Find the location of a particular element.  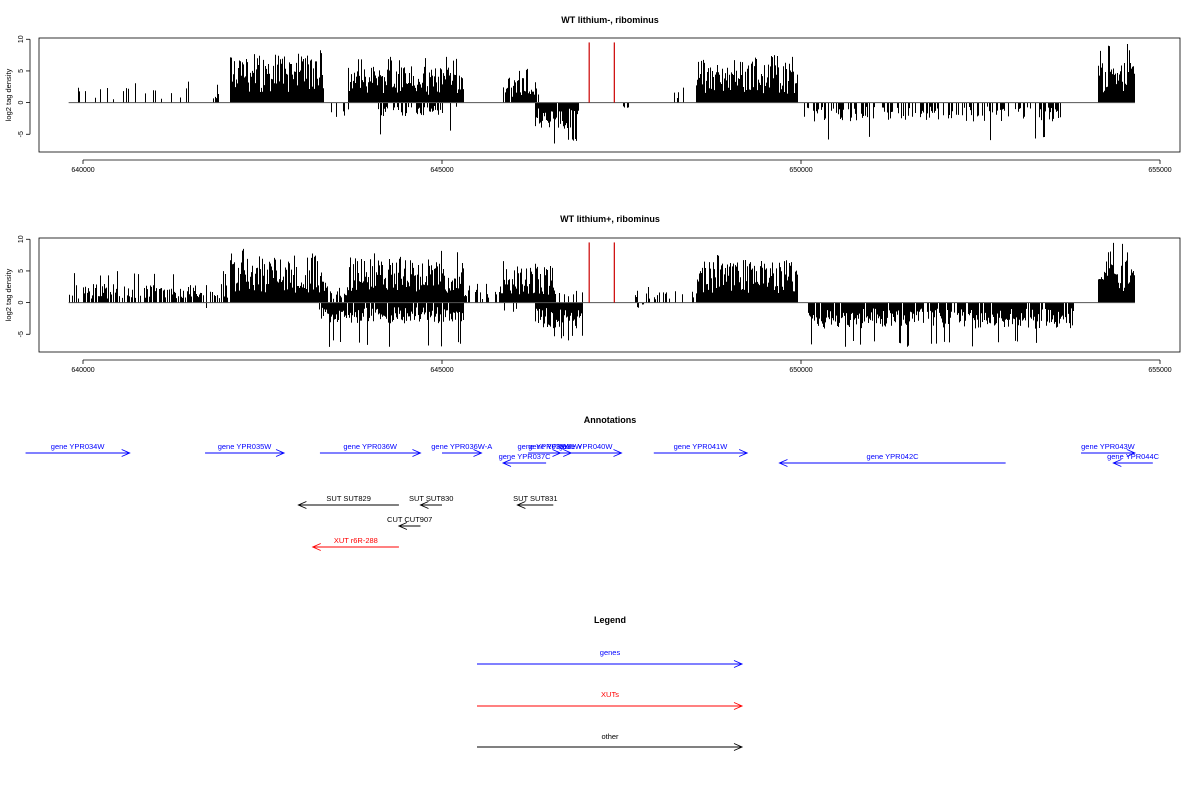

legend-item-xuts: XUTs is located at coordinates (610, 700).